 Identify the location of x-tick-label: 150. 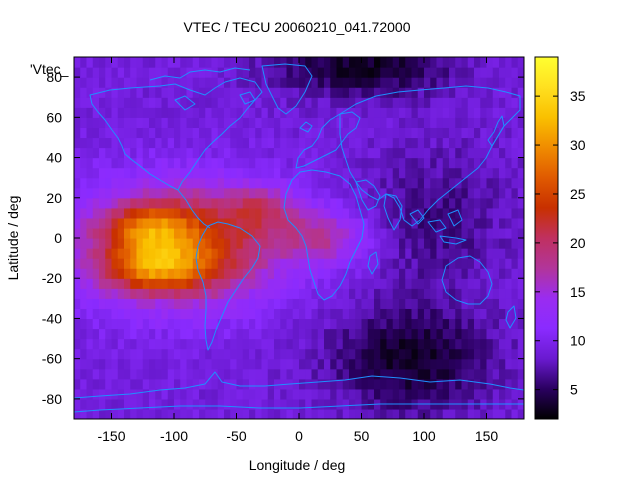
(487, 436).